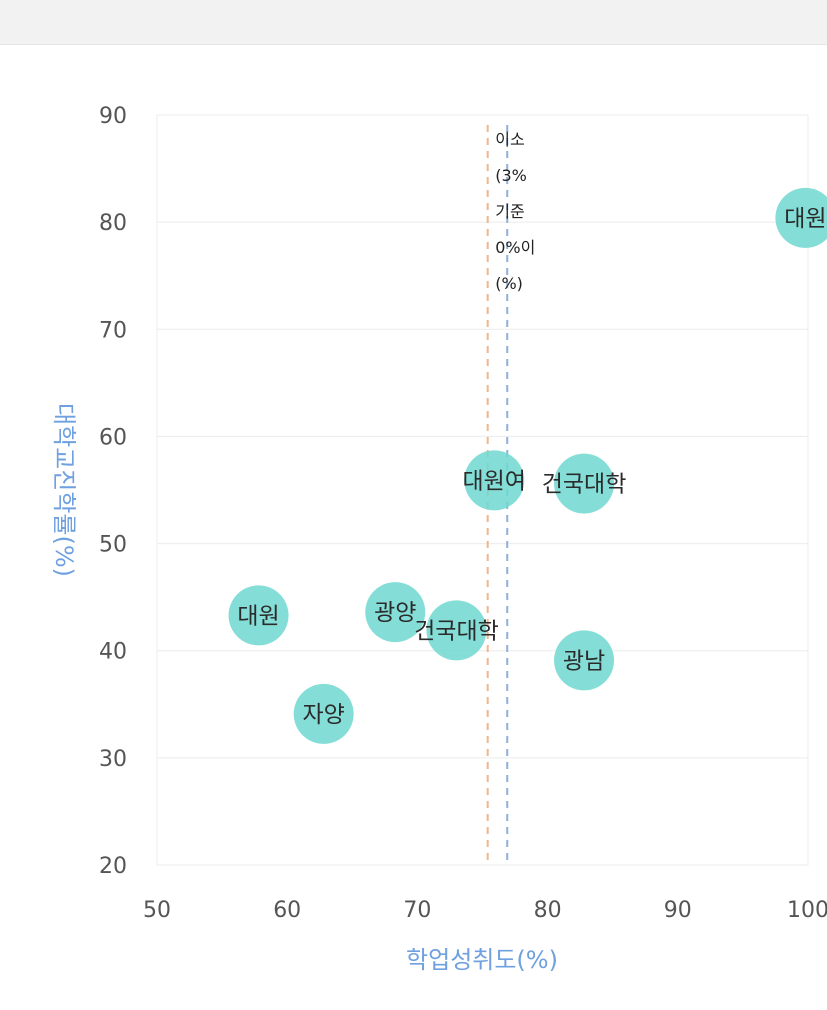 The height and width of the screenshot is (1010, 827). I want to click on y-tick-label: 70, so click(113, 330).